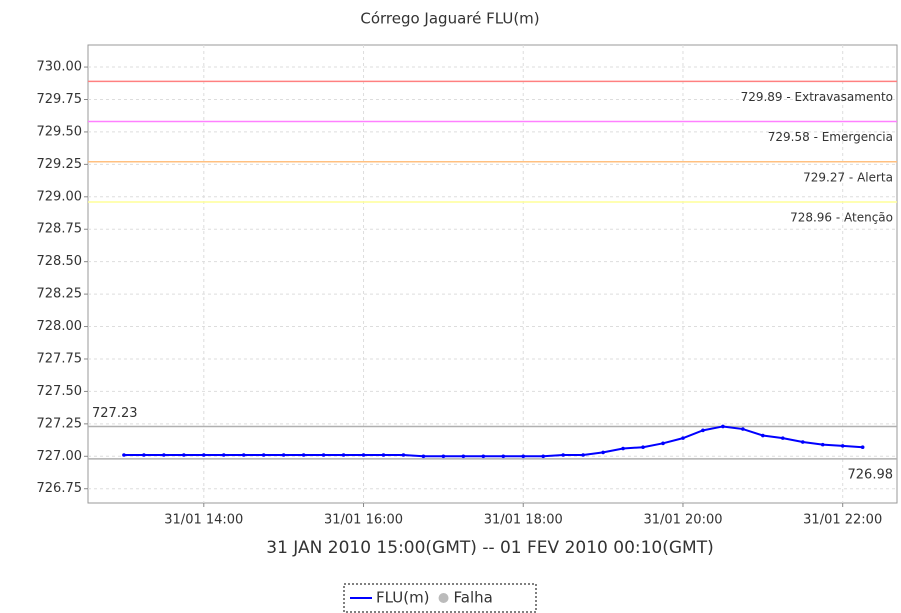  Describe the element at coordinates (60, 261) in the screenshot. I see `y-tick-label: 728.50` at that location.